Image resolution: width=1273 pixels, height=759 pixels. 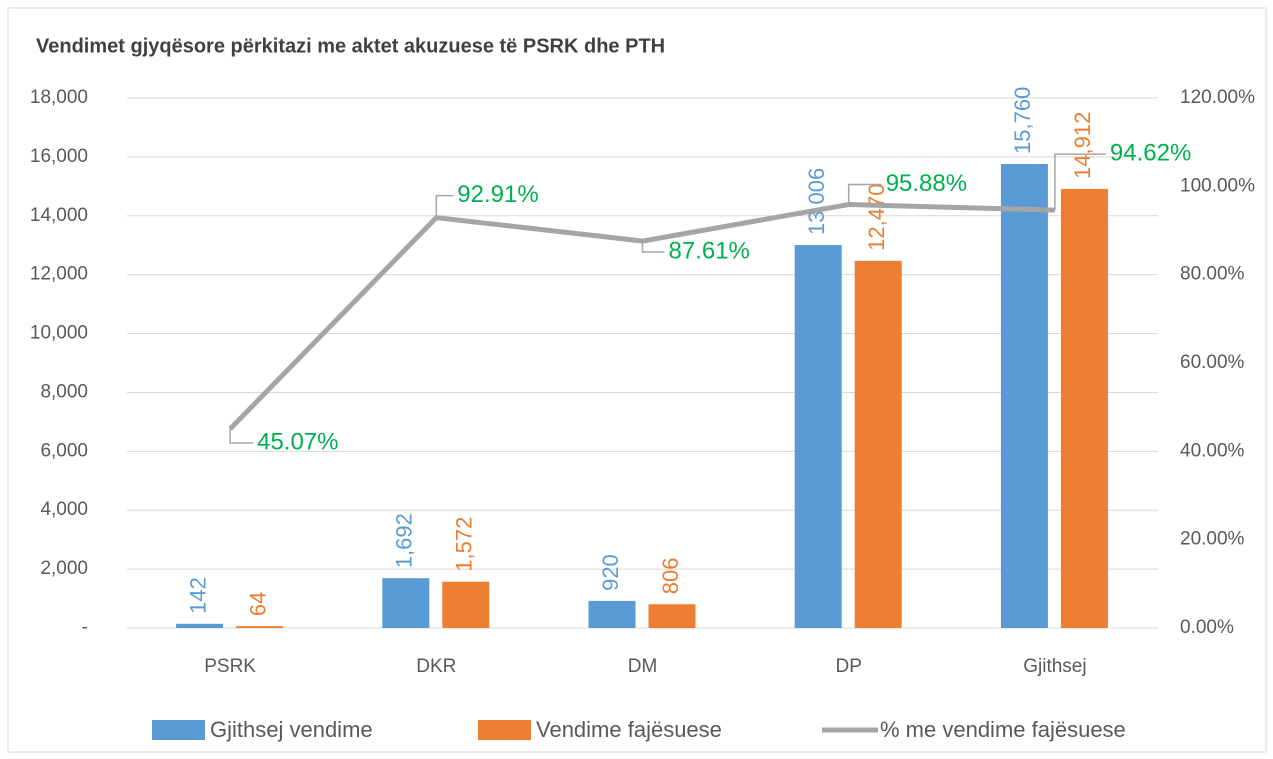 What do you see at coordinates (230, 666) in the screenshot?
I see `x-tick-label: PSRK` at bounding box center [230, 666].